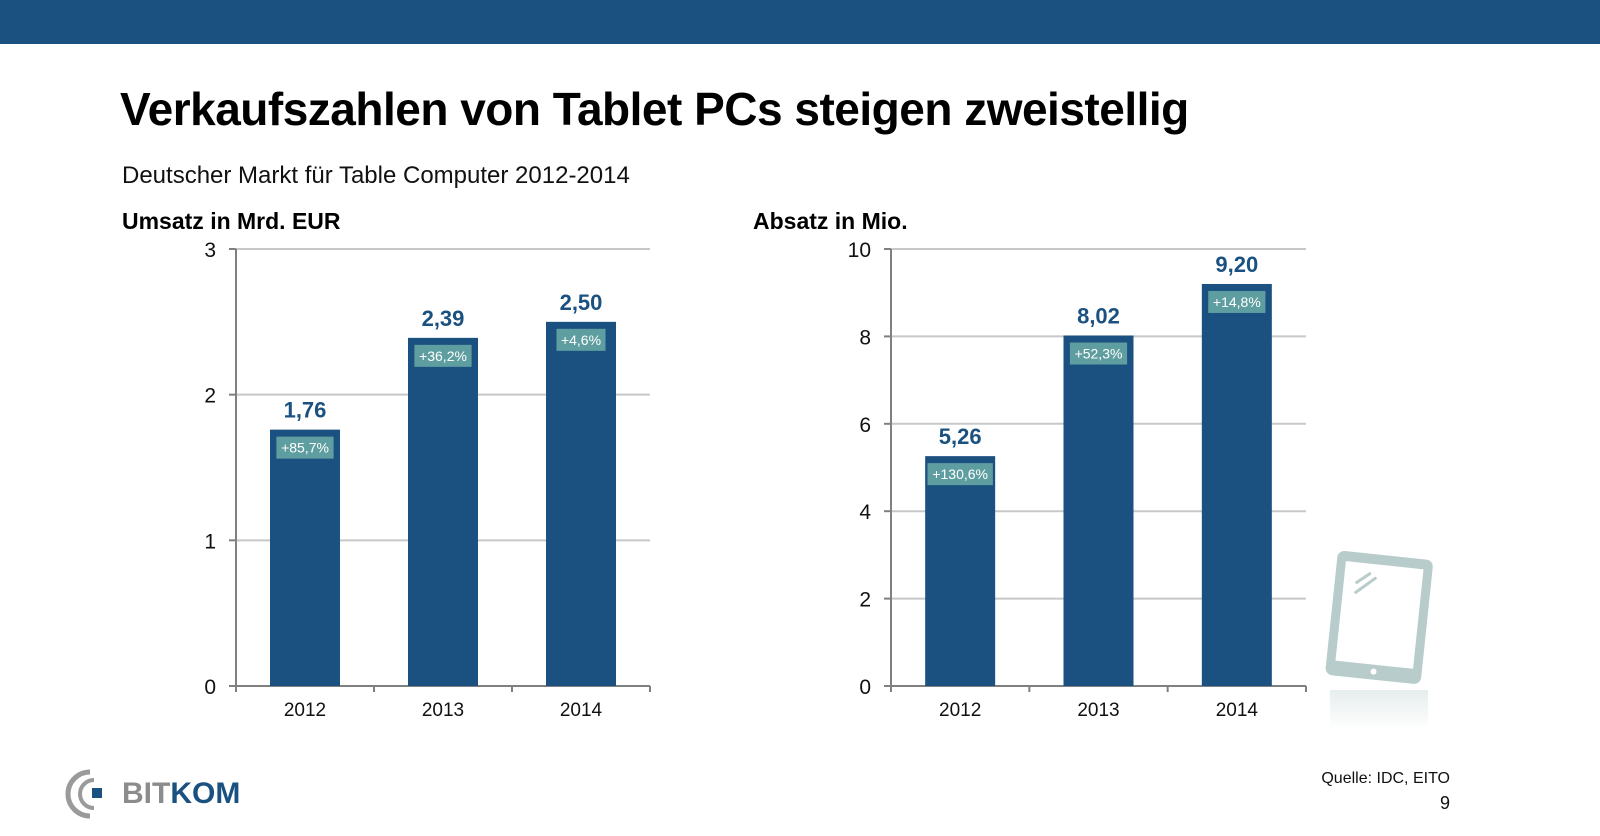 The image size is (1600, 836). I want to click on bitkom-logo: BITKOM, so click(152, 794).